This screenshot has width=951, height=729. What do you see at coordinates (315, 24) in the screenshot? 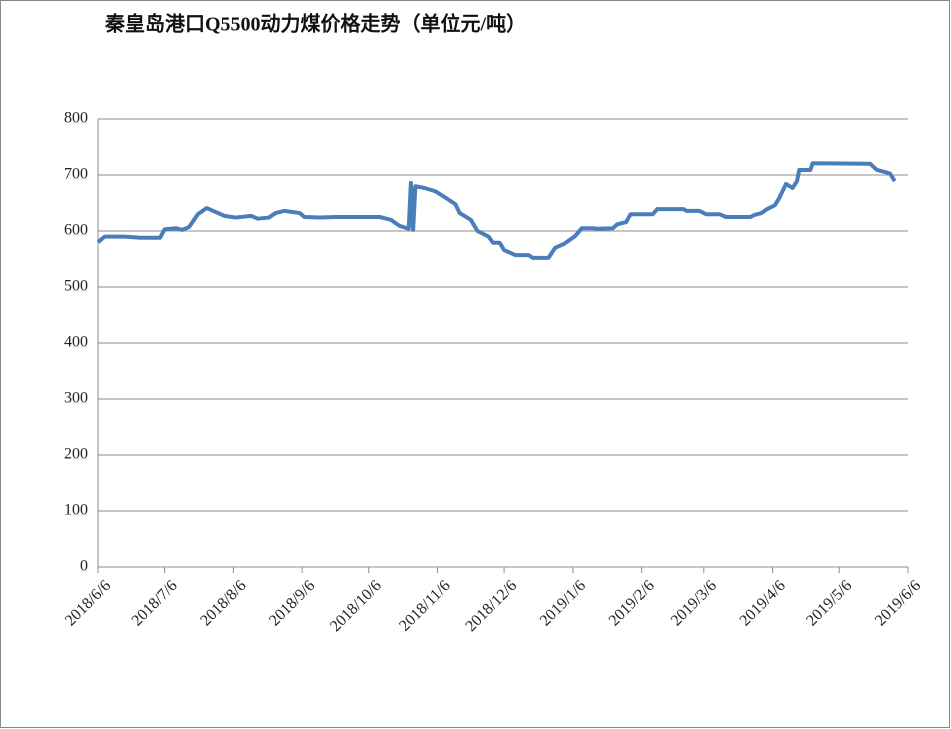
I see `chart-title: 秦皇岛港口Q5500动力煤价格走势（单位元/吨）` at bounding box center [315, 24].